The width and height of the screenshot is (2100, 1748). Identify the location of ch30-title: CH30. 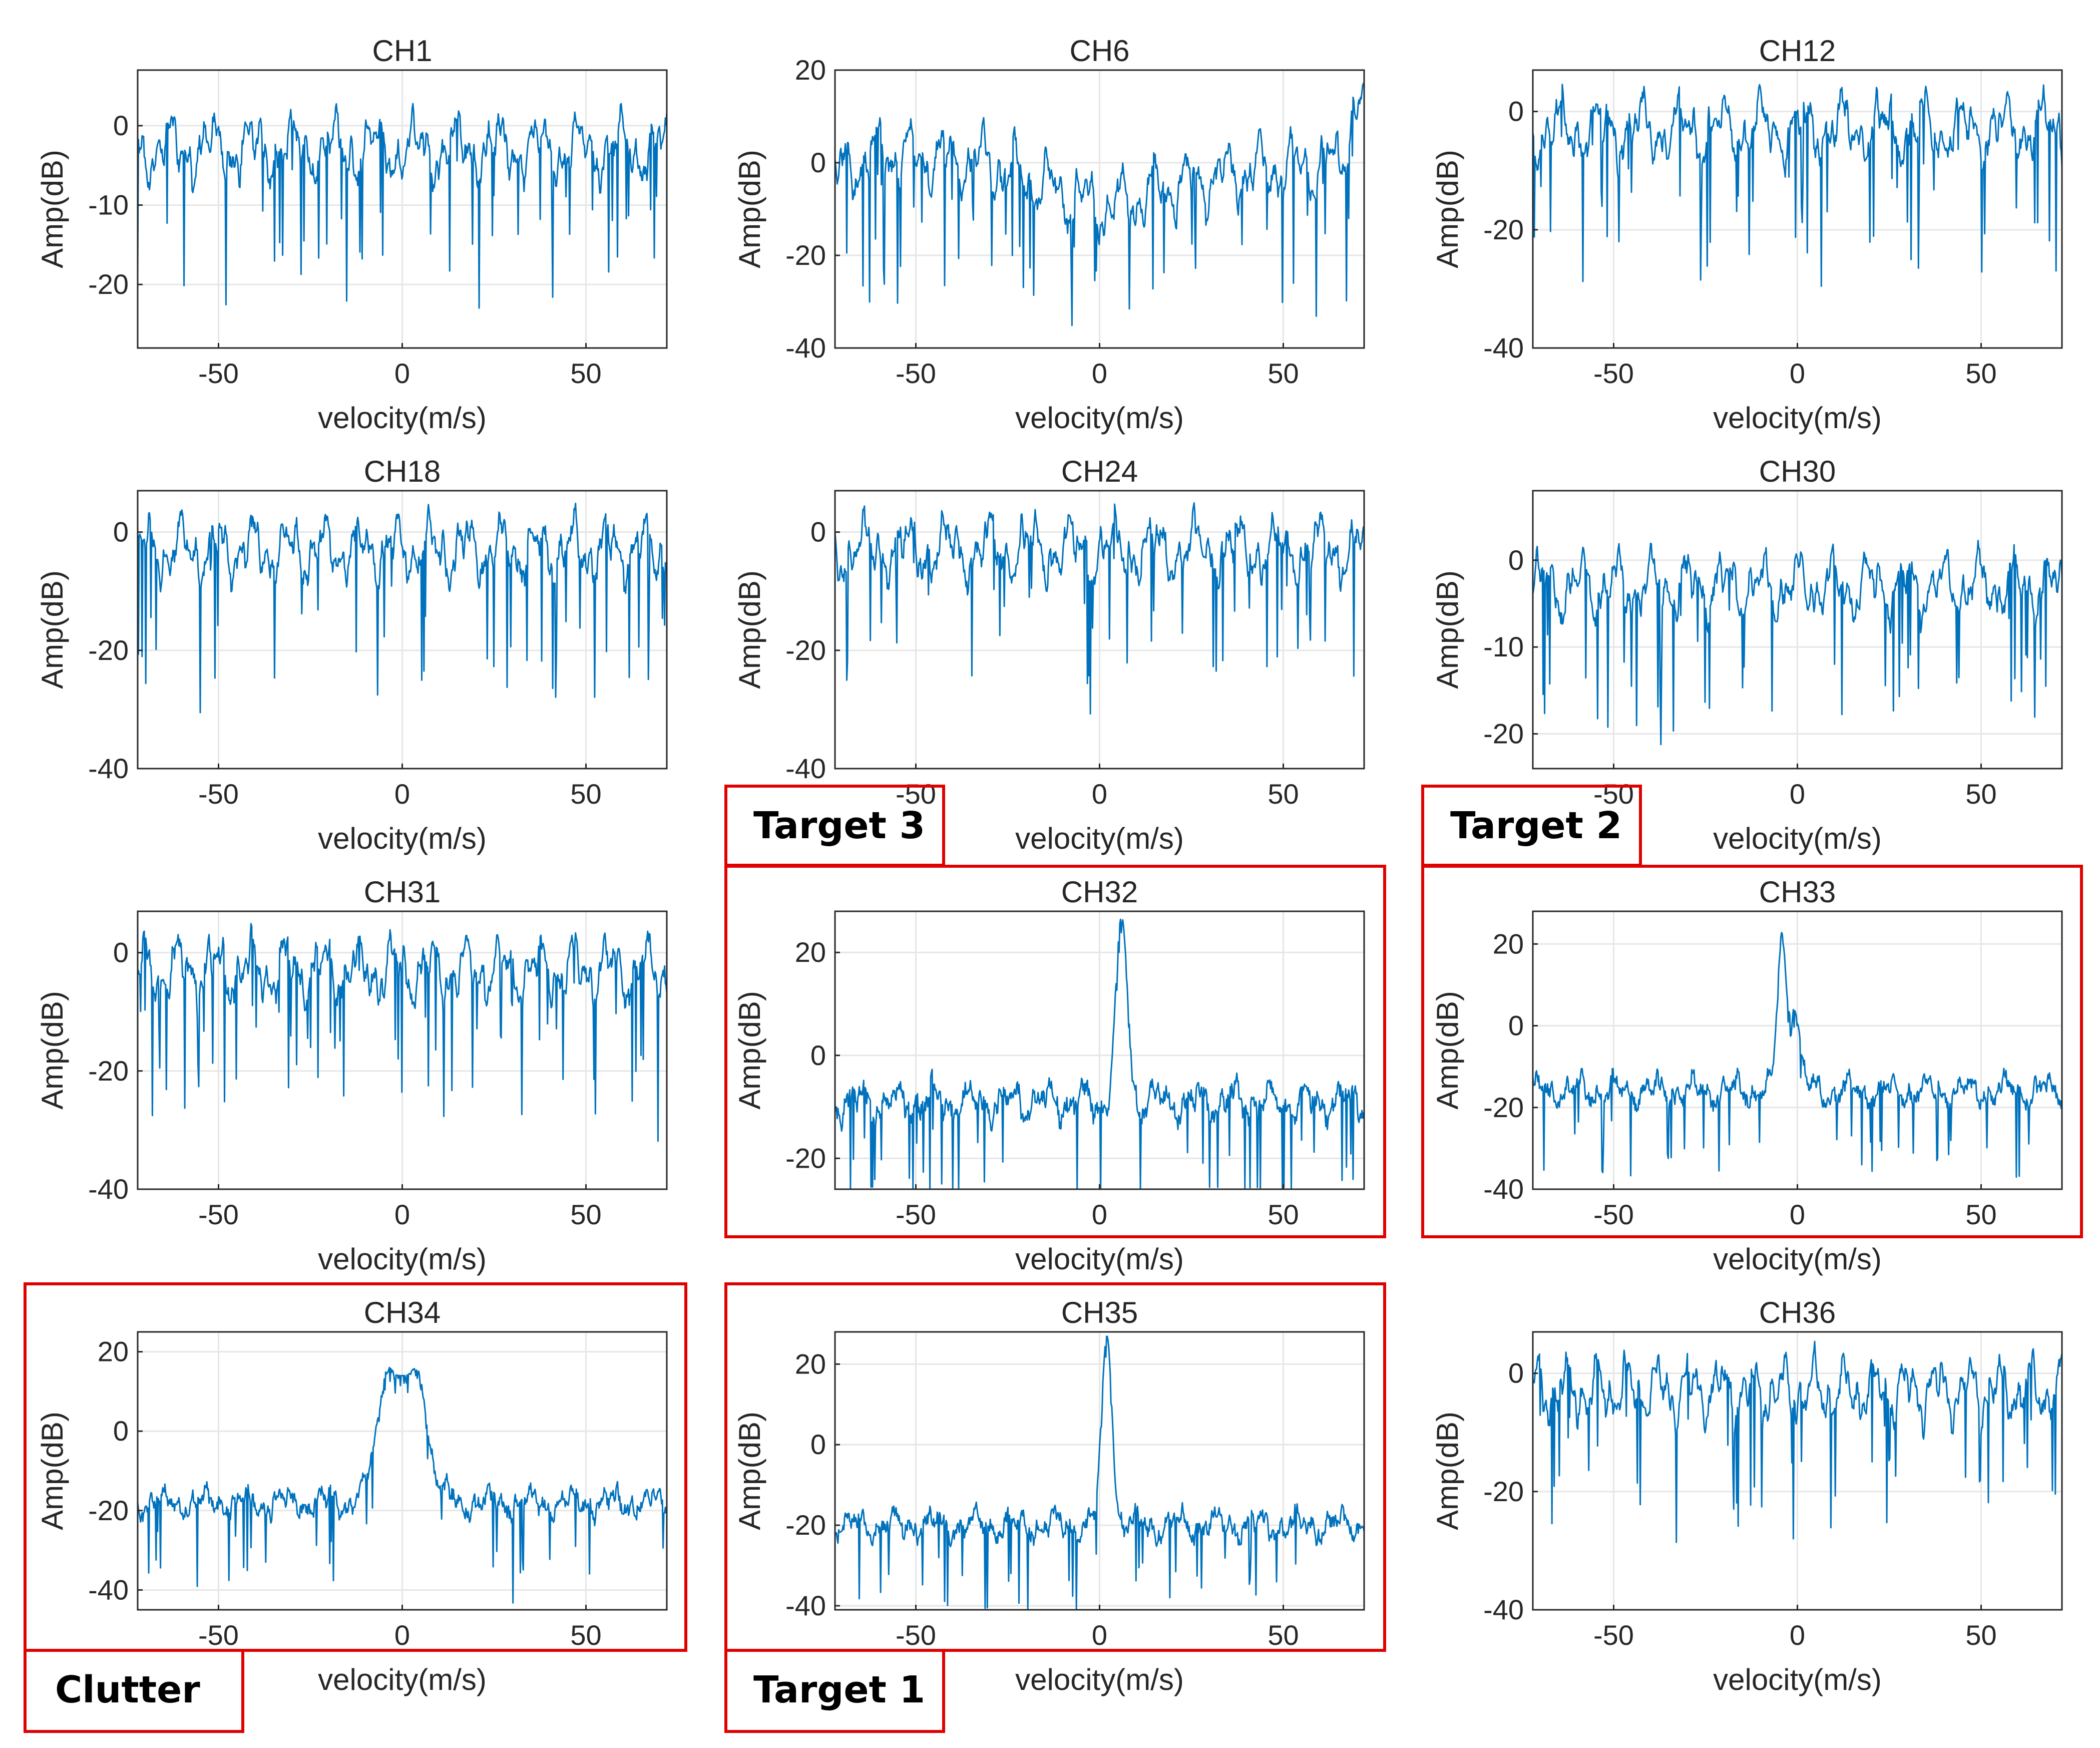
(1798, 471).